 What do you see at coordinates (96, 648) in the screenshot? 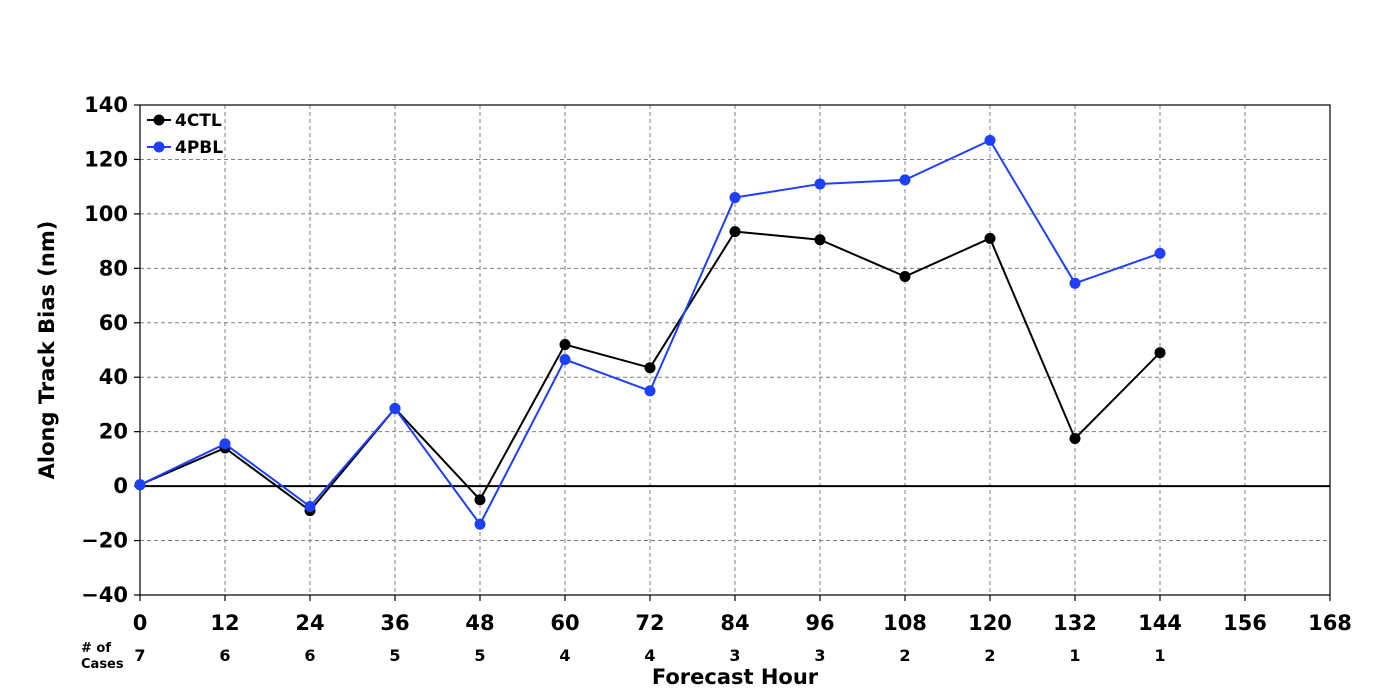
I see `cases-header-line1: # of` at bounding box center [96, 648].